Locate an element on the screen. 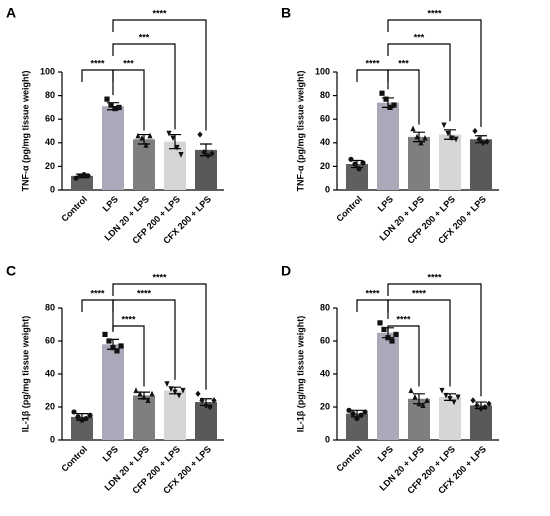  y-tick-label: 80 is located at coordinates (50, 95).